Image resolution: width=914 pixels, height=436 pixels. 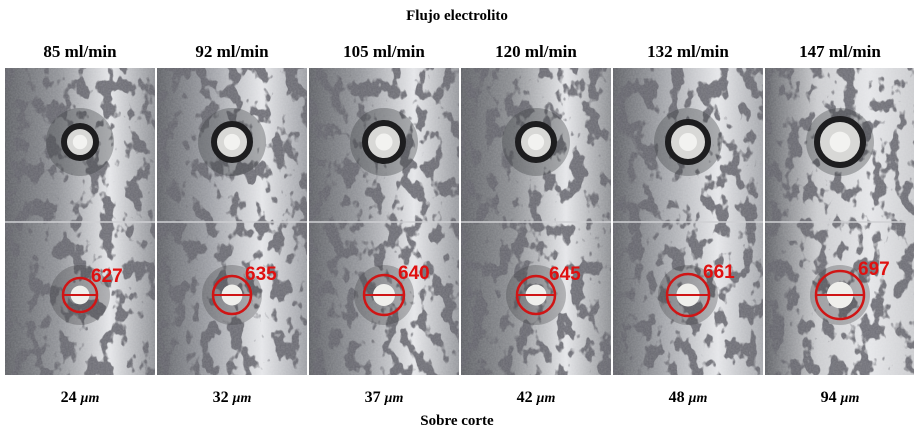 What do you see at coordinates (839, 224) in the screenshot?
I see `panel: 697 147 ml/min 94 μm` at bounding box center [839, 224].